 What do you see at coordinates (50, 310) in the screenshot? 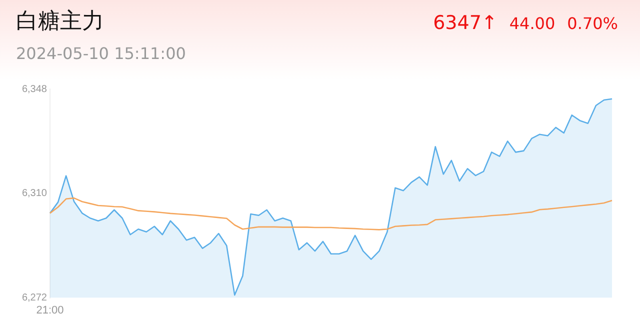
I see `x-tick-label: 21:00` at bounding box center [50, 310].